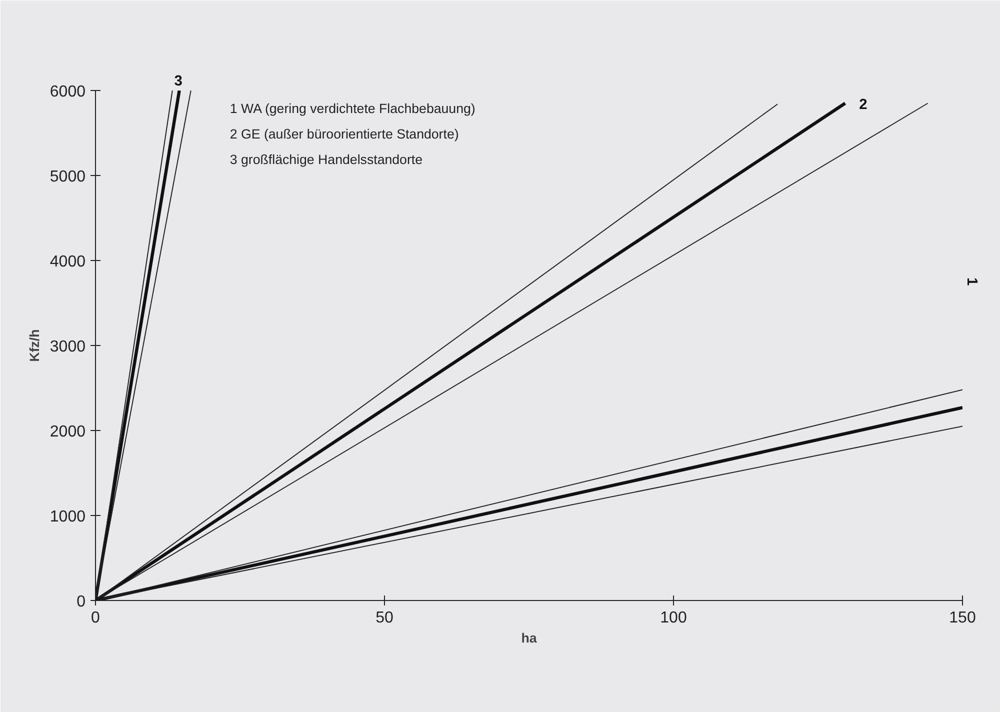 The width and height of the screenshot is (1000, 712). What do you see at coordinates (68, 92) in the screenshot?
I see `y-tick-label: 6000` at bounding box center [68, 92].